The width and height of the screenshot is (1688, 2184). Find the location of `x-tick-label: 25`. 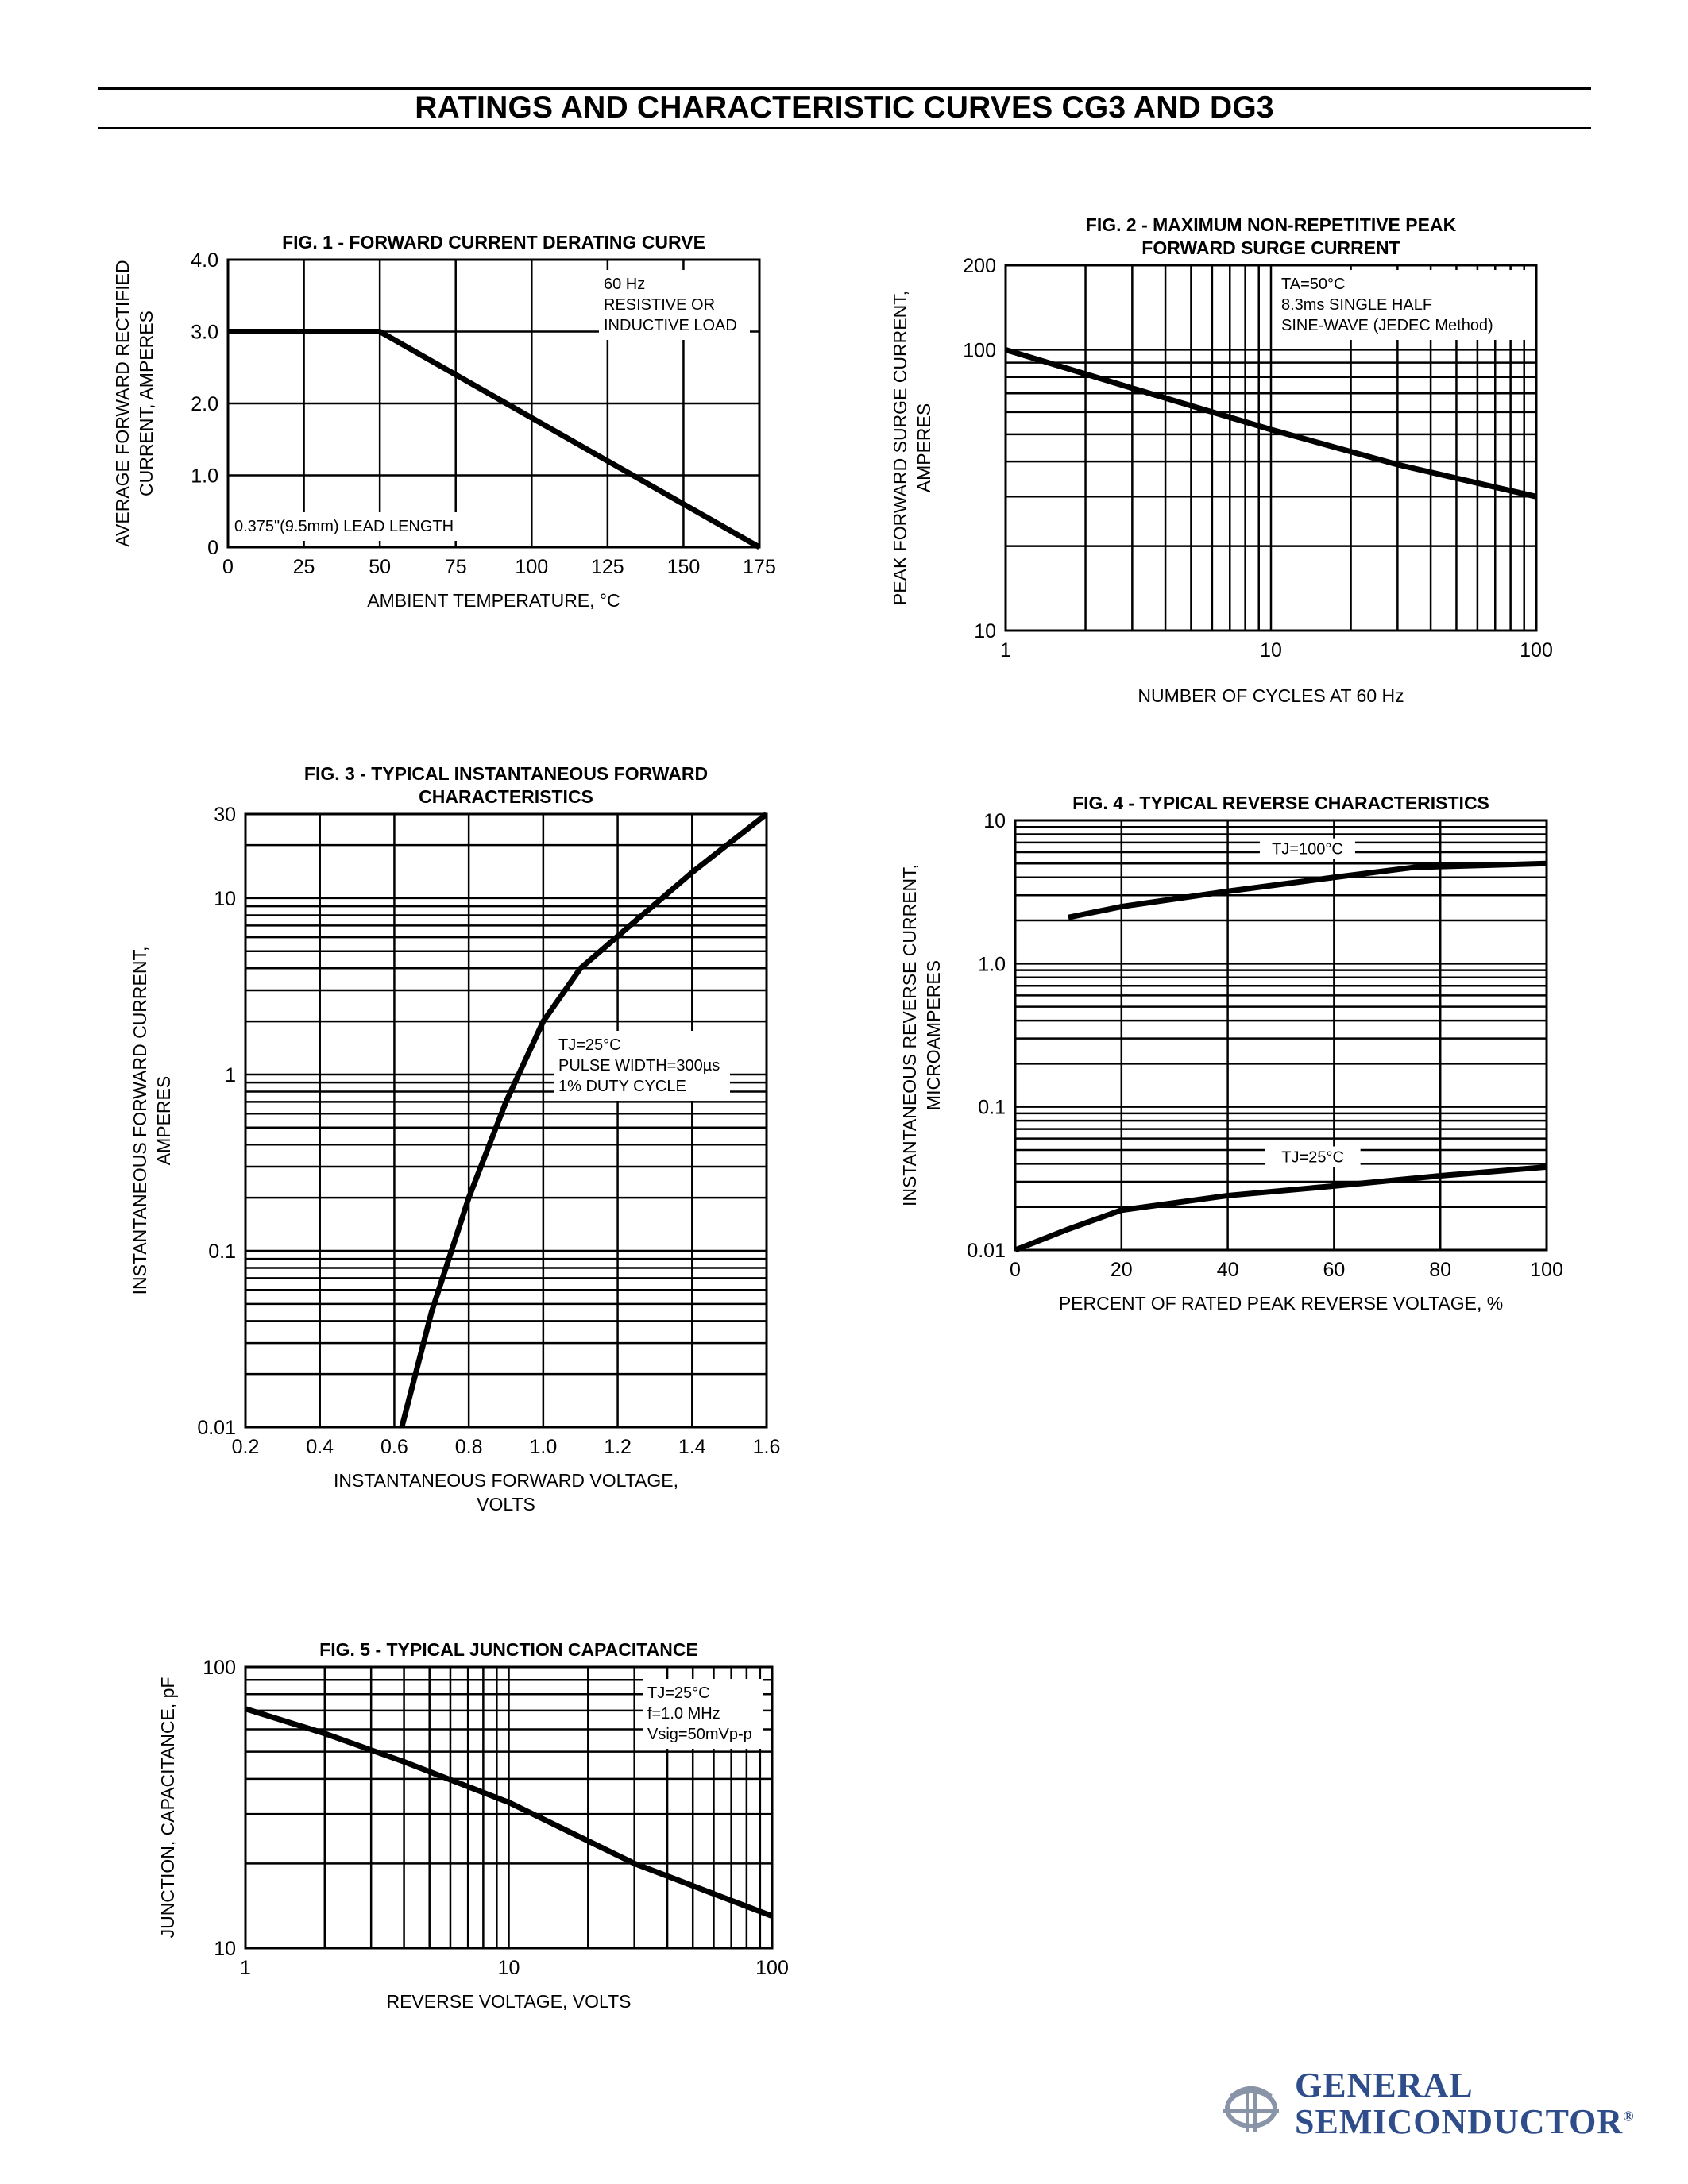

x-tick-label: 25 is located at coordinates (304, 567).